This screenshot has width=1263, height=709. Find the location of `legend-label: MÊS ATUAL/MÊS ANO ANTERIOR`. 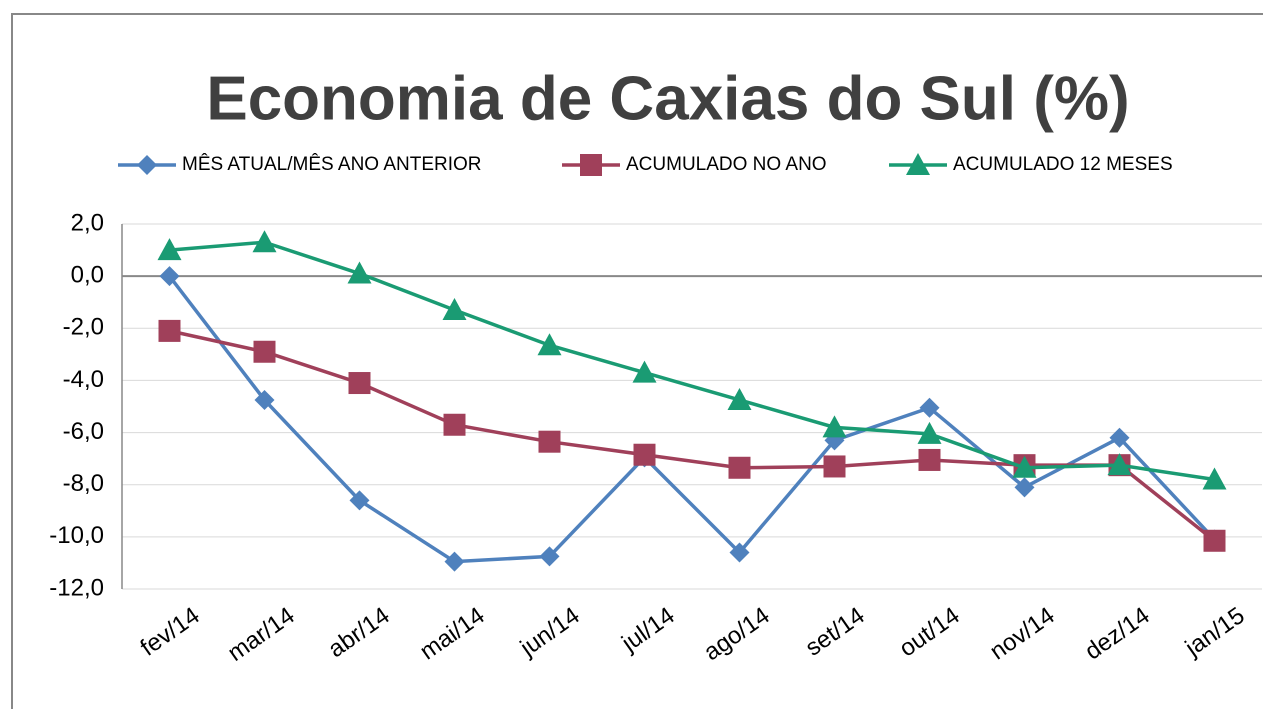

legend-label: MÊS ATUAL/MÊS ANO ANTERIOR is located at coordinates (332, 164).